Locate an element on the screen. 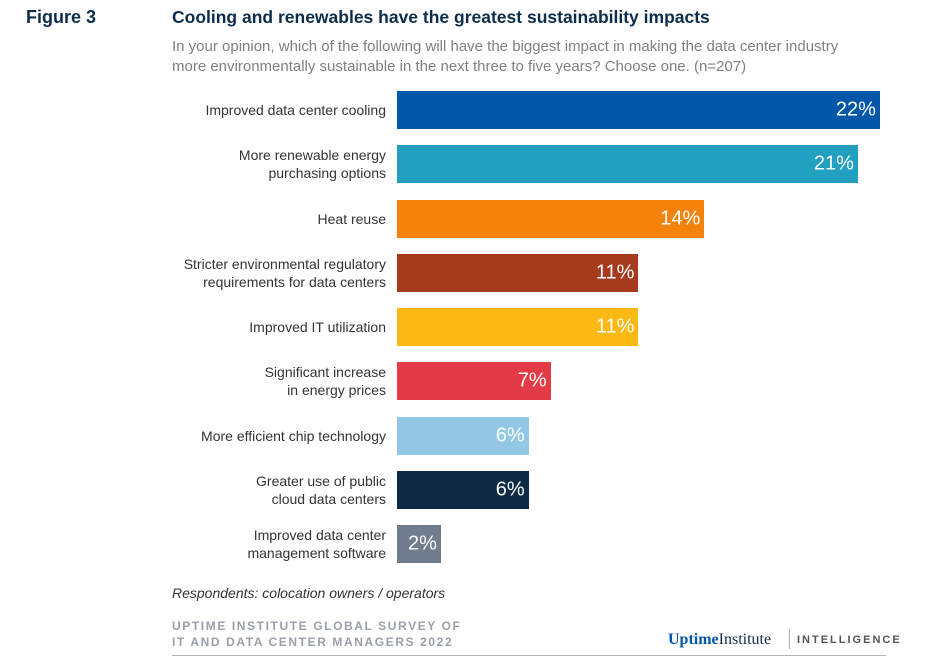 This screenshot has height=666, width=926. bar: 2% is located at coordinates (419, 544).